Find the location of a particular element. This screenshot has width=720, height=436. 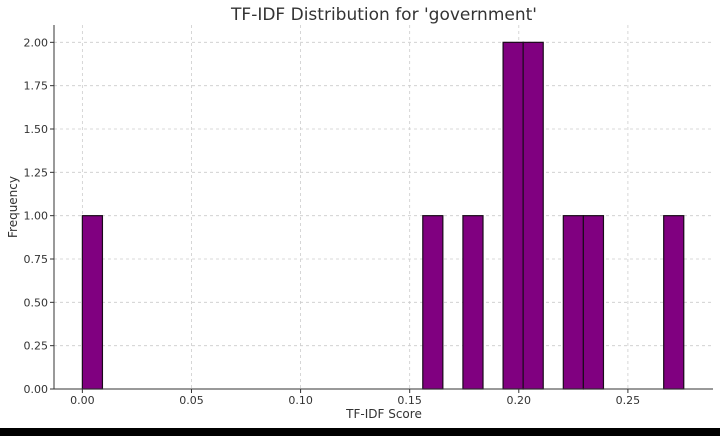

x-tick-label-4: 0.20 is located at coordinates (519, 400).